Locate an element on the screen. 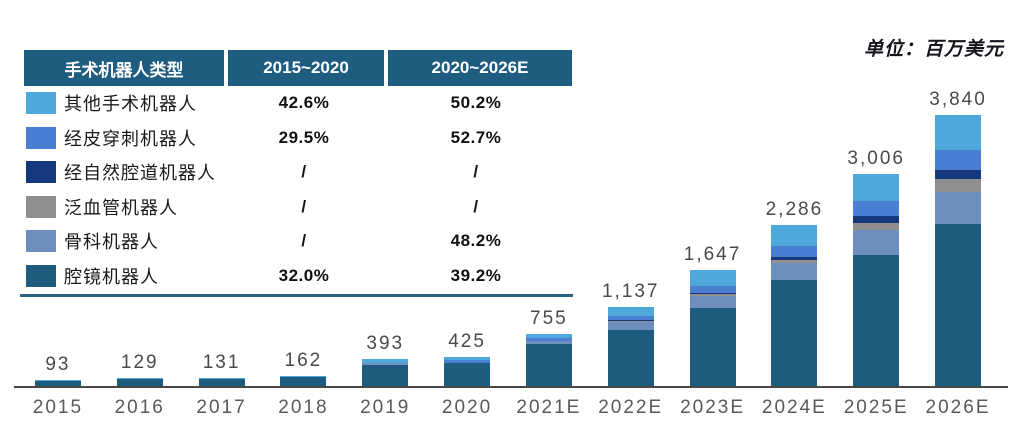 This screenshot has height=439, width=1024. x-axis-label-2023E: 2023E is located at coordinates (713, 407).